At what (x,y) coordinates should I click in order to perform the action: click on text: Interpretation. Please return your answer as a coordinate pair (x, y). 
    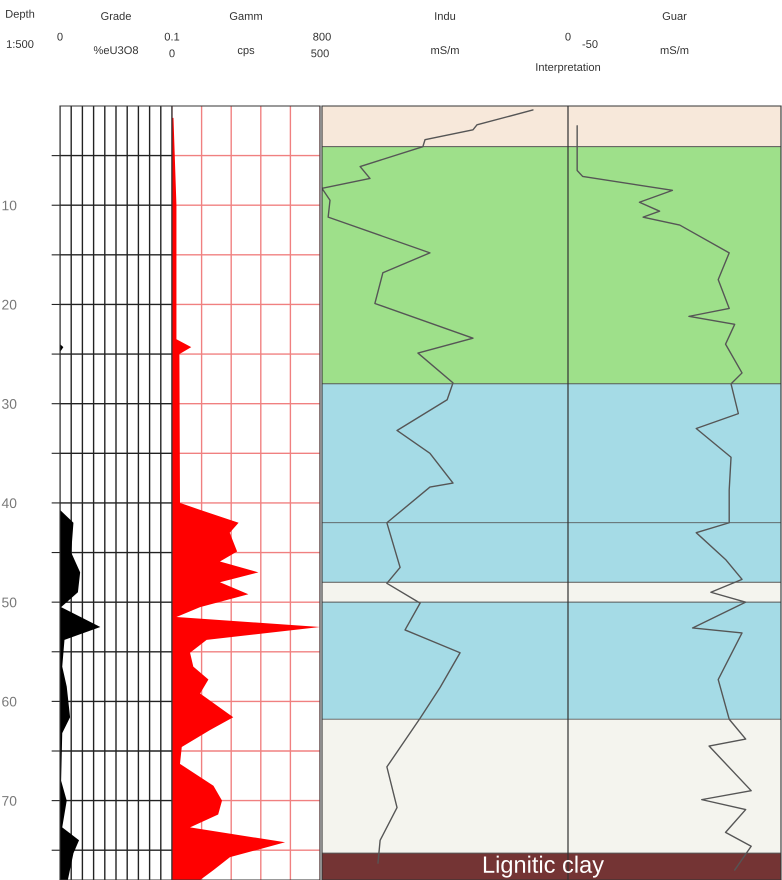
    Looking at the image, I should click on (568, 68).